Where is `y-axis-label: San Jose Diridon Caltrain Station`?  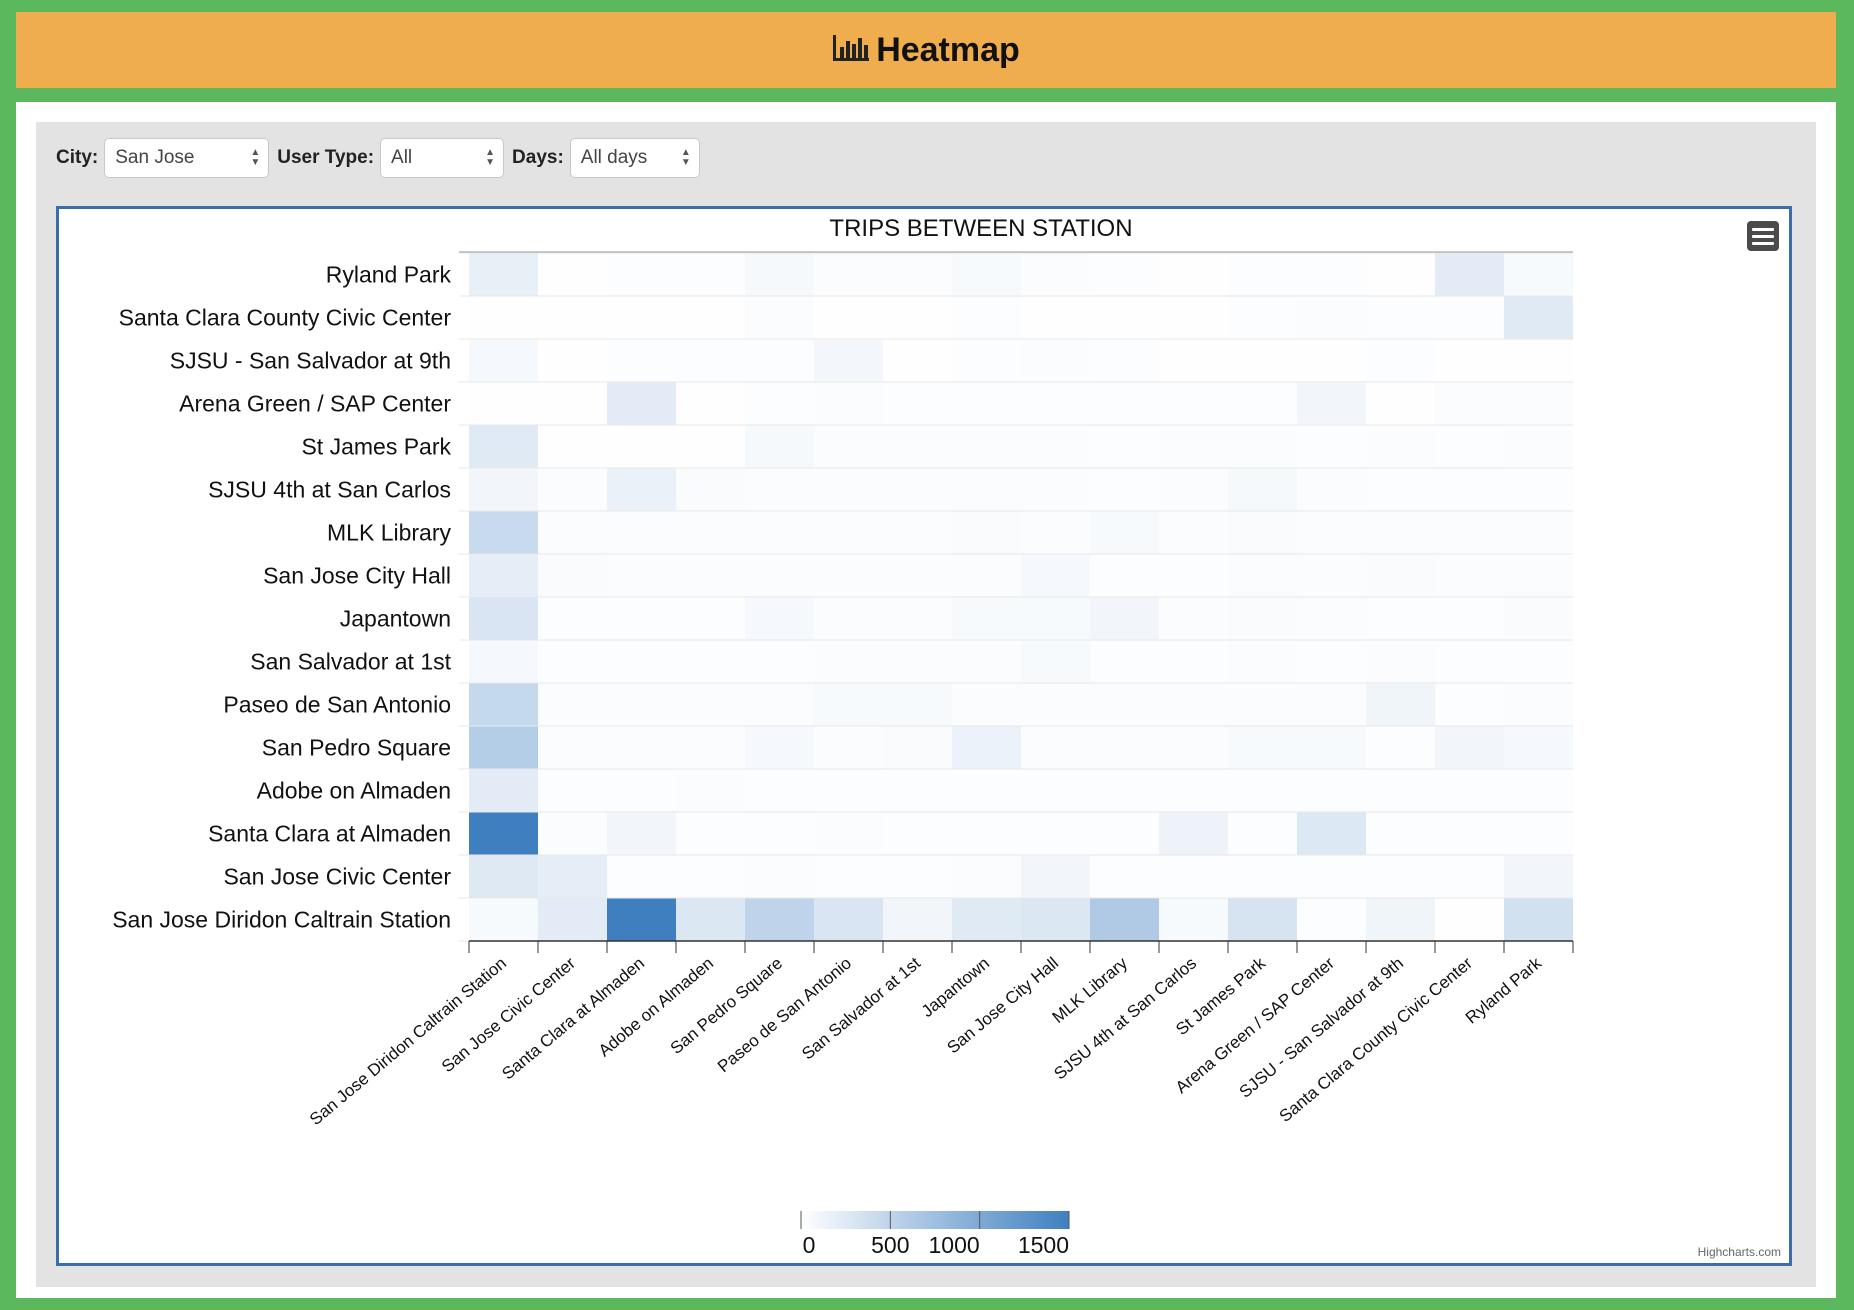 y-axis-label: San Jose Diridon Caltrain Station is located at coordinates (281, 920).